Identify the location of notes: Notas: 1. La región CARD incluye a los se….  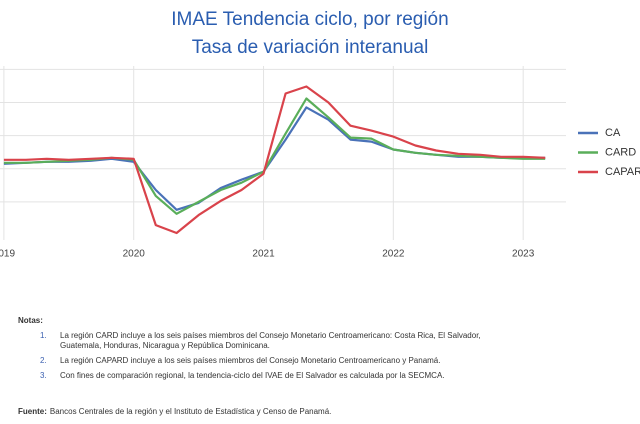
(269, 351).